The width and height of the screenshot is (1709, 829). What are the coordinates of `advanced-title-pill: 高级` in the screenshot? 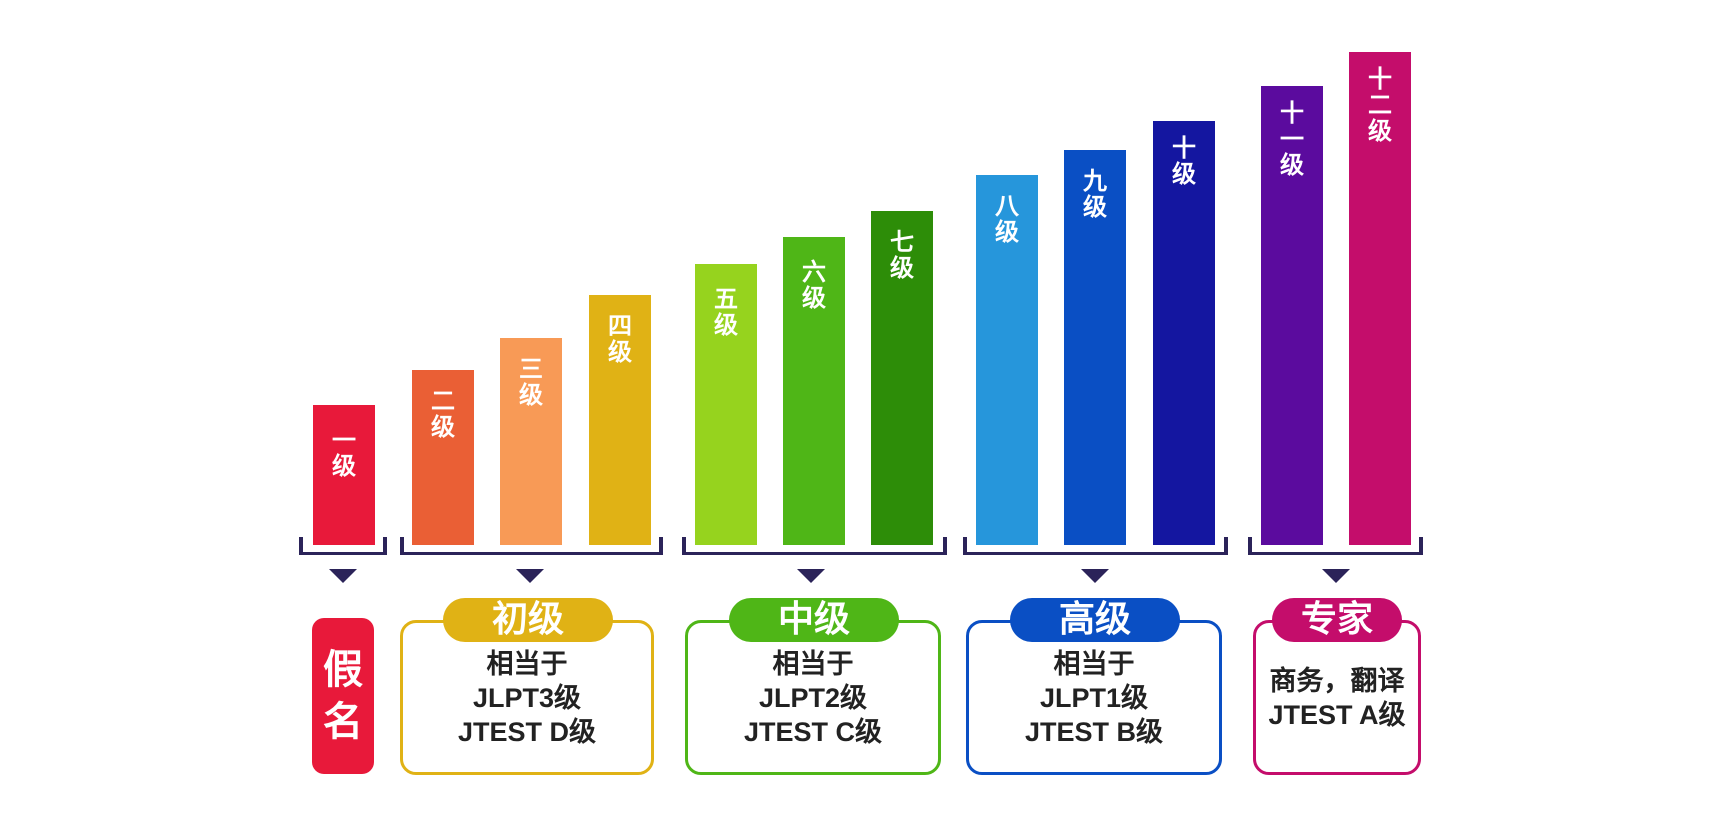 It's located at (1095, 620).